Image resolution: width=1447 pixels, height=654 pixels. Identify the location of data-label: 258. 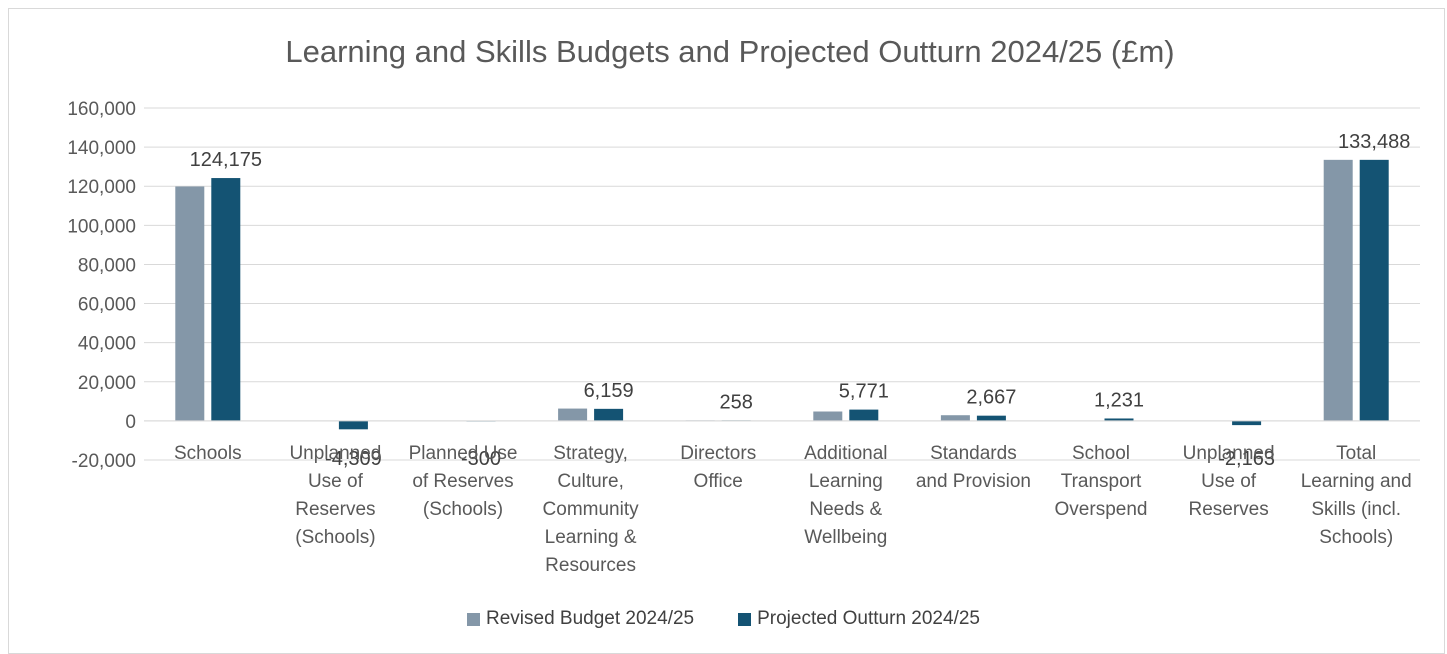
(736, 402).